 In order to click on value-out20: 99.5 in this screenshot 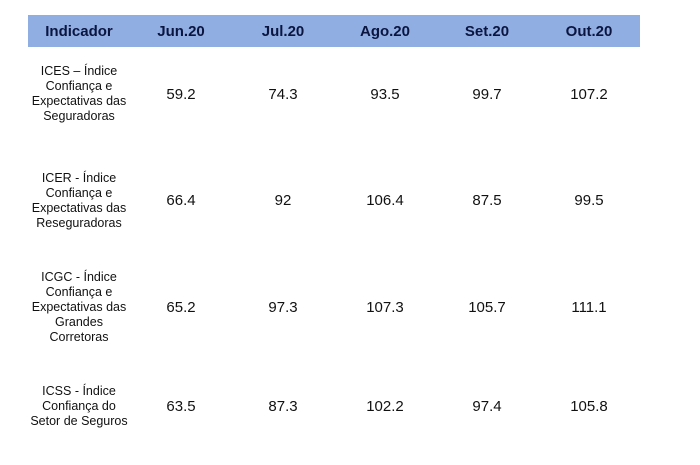, I will do `click(589, 200)`.